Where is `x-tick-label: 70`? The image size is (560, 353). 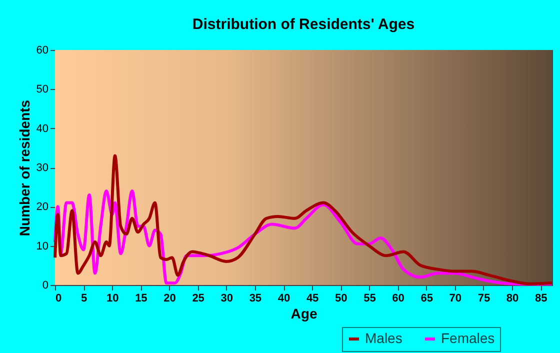
x-tick-label: 70 is located at coordinates (455, 298).